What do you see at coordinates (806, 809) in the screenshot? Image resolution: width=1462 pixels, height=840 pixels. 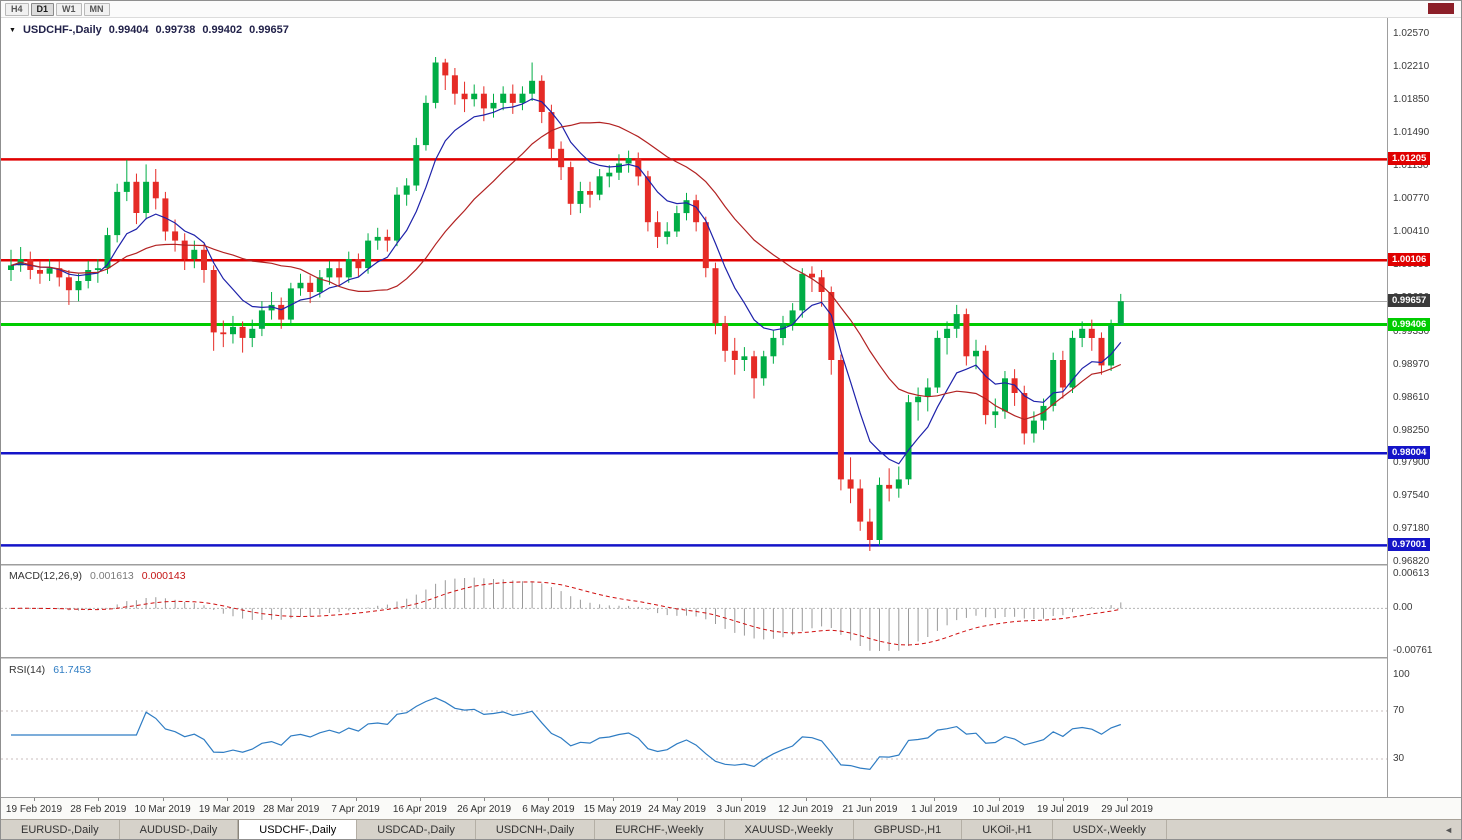 I see `time-axis-label: 12 Jun 2019` at bounding box center [806, 809].